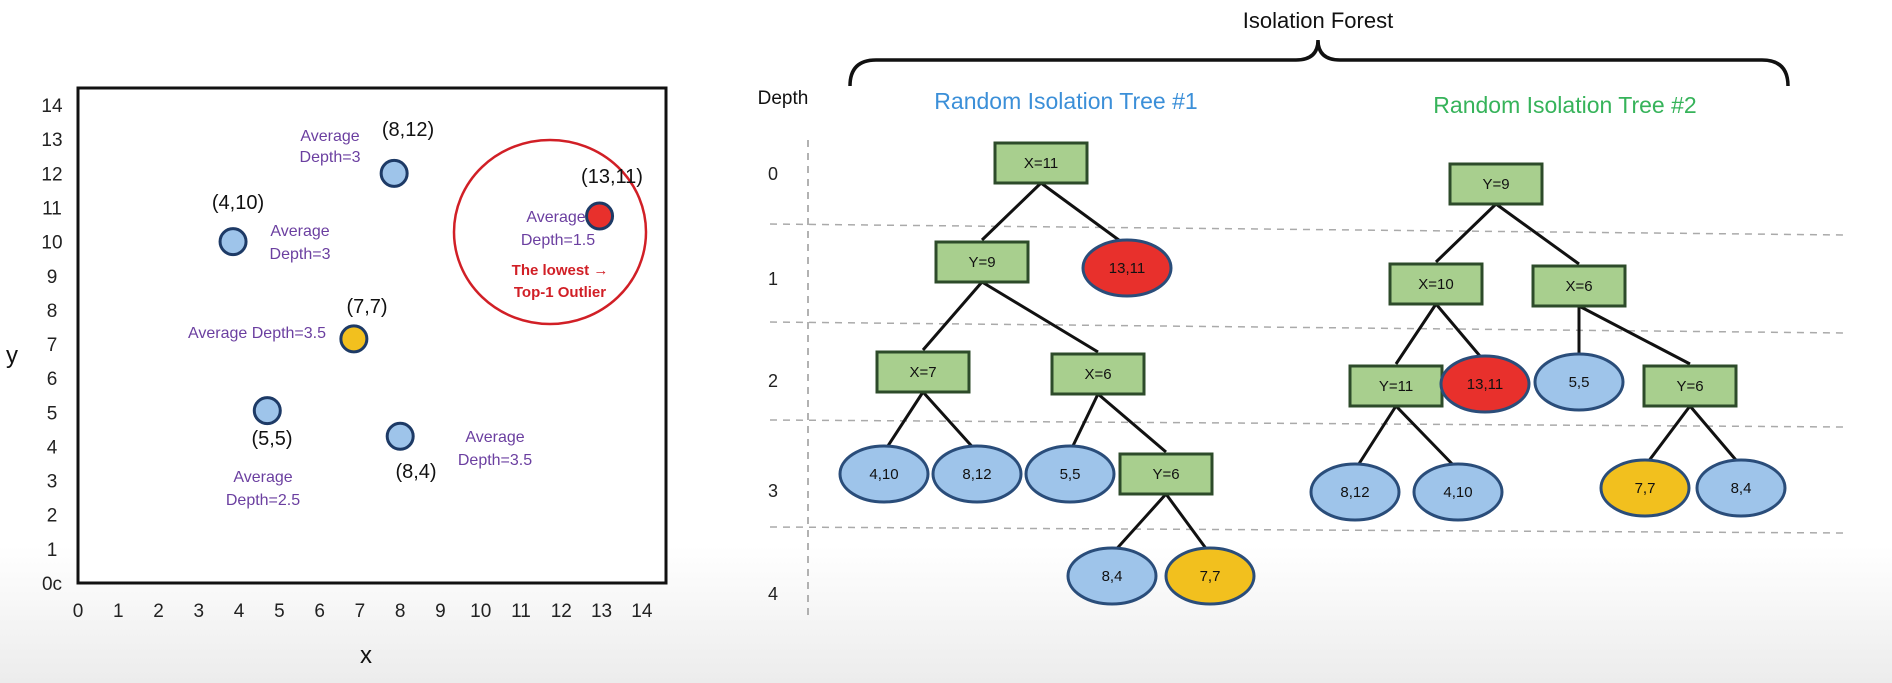 Image resolution: width=1892 pixels, height=683 pixels. Describe the element at coordinates (52, 550) in the screenshot. I see `y-tick-label: 1` at that location.